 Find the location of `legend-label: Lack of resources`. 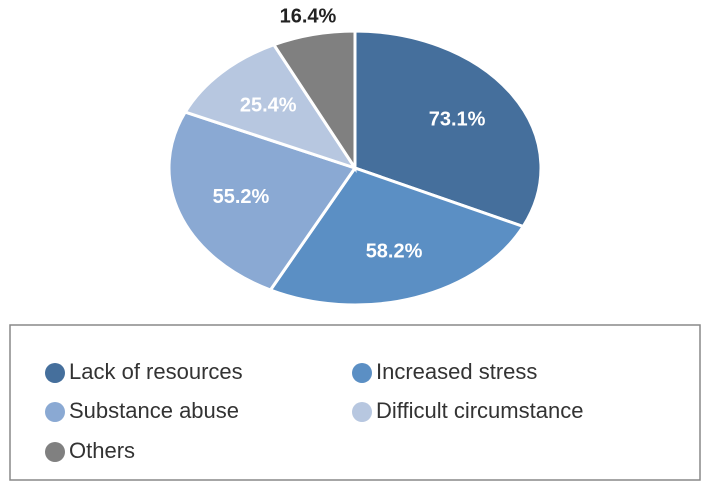

legend-label: Lack of resources is located at coordinates (156, 371).